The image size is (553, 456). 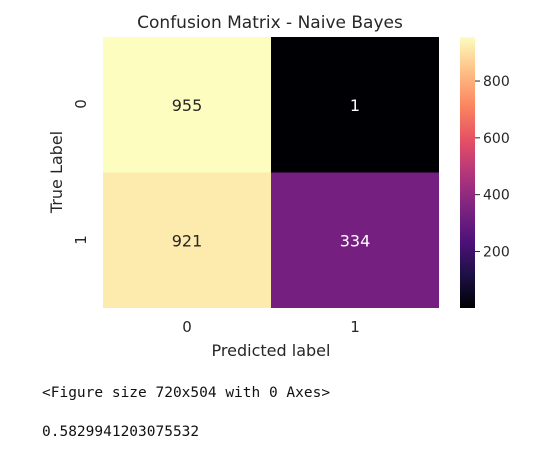 What do you see at coordinates (81, 240) in the screenshot?
I see `y-tick-label-1: 1` at bounding box center [81, 240].